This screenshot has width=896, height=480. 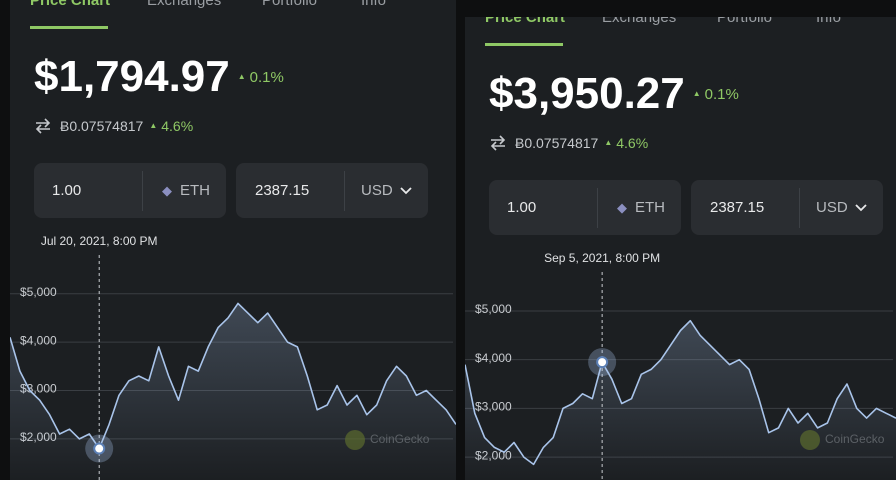 I want to click on price: $1,794.97, so click(x=132, y=76).